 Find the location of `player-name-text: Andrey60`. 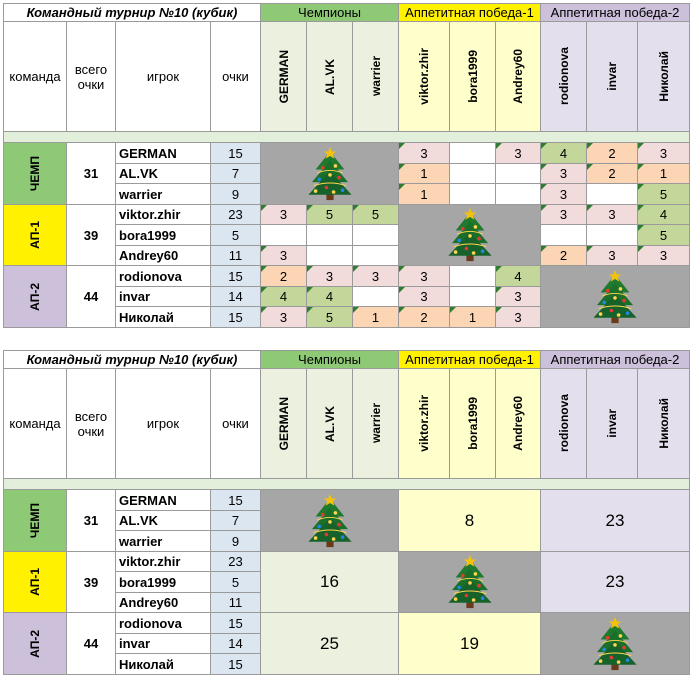

player-name-text: Andrey60 is located at coordinates (149, 602).